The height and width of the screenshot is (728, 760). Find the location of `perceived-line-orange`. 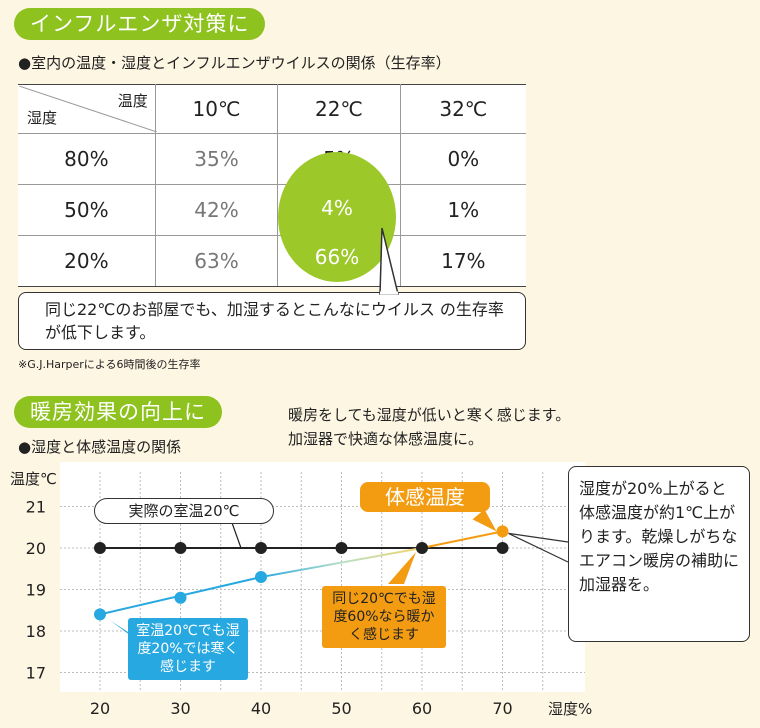

perceived-line-orange is located at coordinates (462, 539).